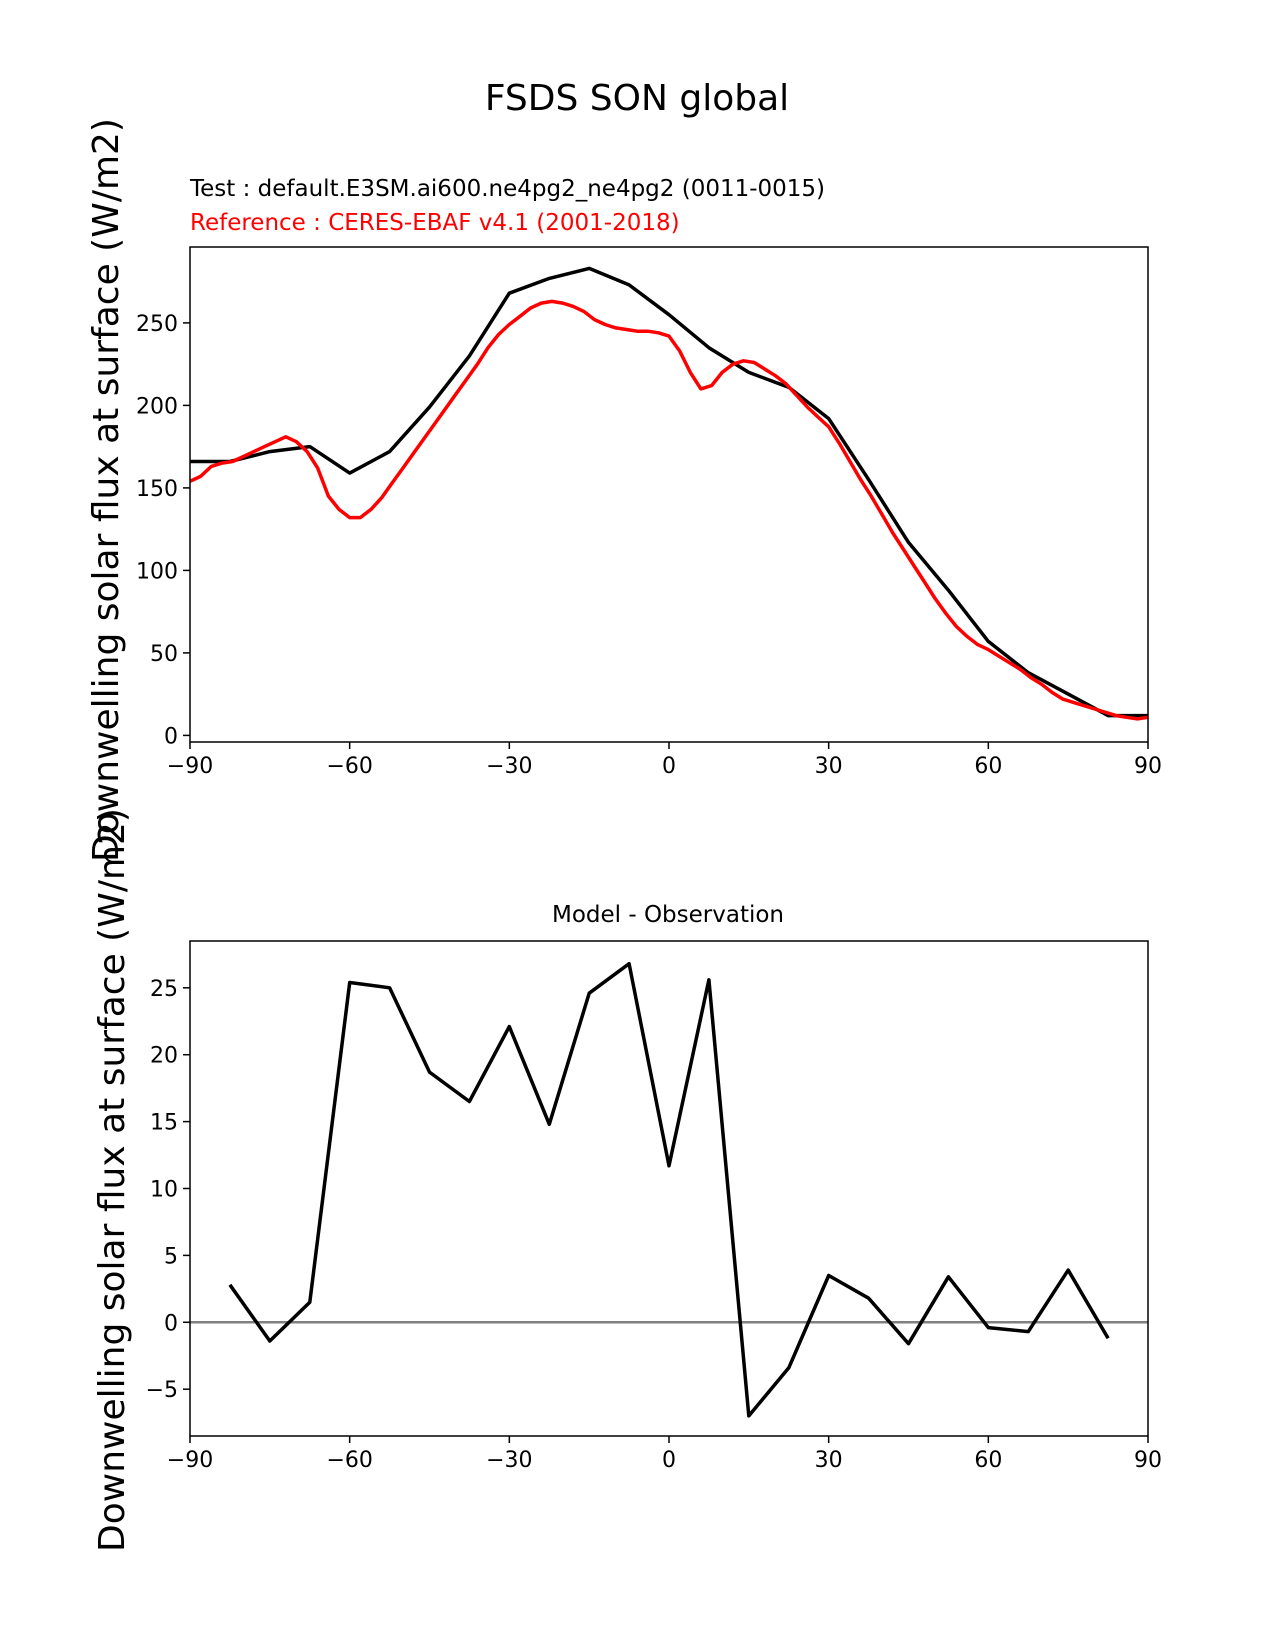 This screenshot has width=1275, height=1650. I want to click on bottom-title: Model - Observation, so click(668, 915).